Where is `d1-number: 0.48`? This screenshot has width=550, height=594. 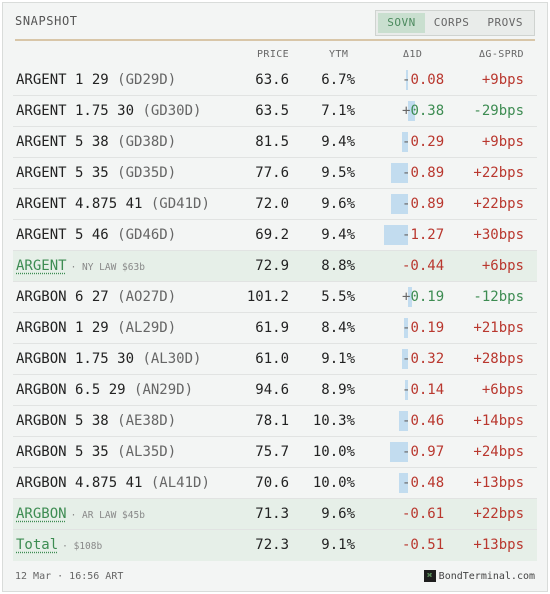 d1-number: 0.48 is located at coordinates (427, 483).